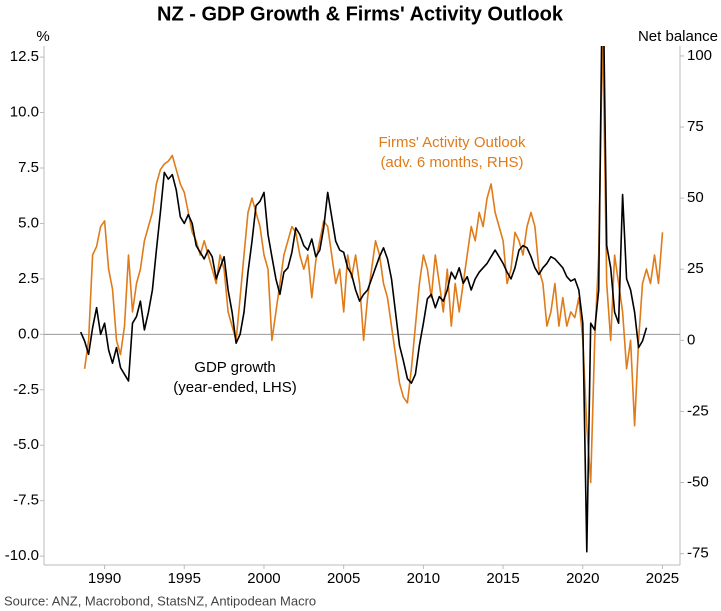 Image resolution: width=721 pixels, height=611 pixels. What do you see at coordinates (263, 578) in the screenshot?
I see `x-tick-label: 2000` at bounding box center [263, 578].